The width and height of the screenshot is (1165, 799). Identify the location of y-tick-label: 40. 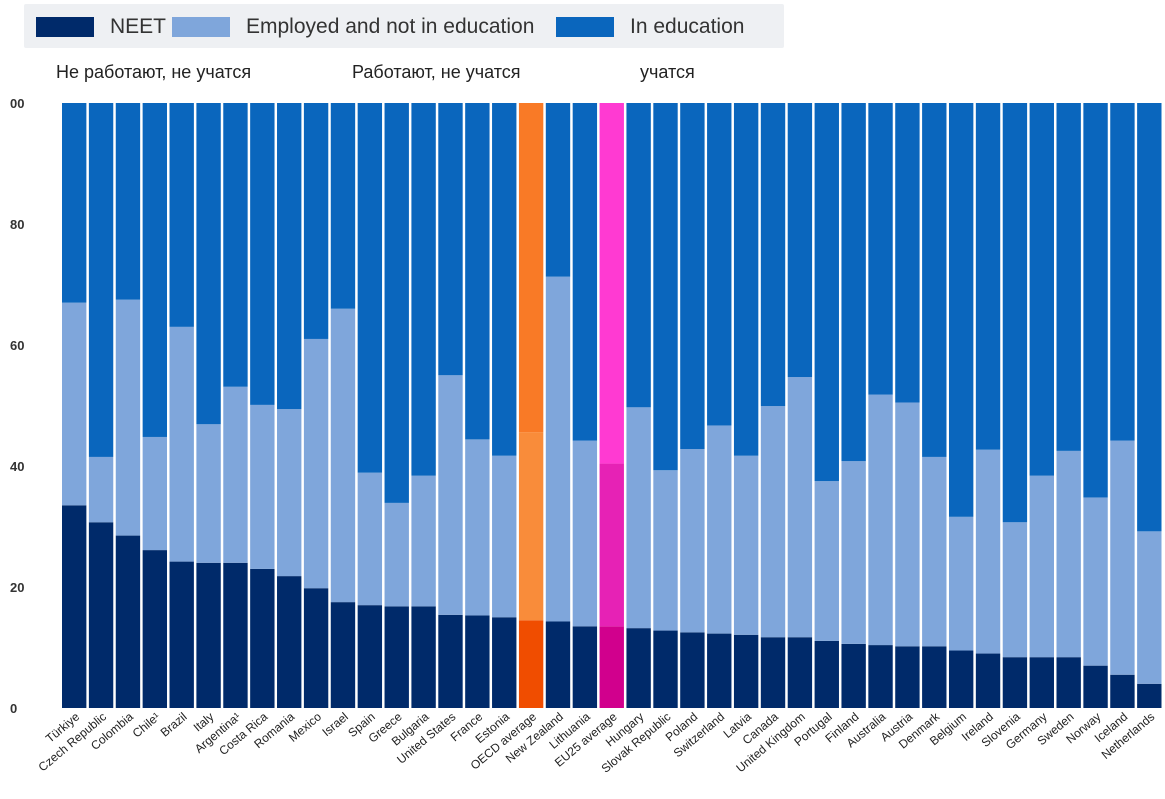
(17, 466).